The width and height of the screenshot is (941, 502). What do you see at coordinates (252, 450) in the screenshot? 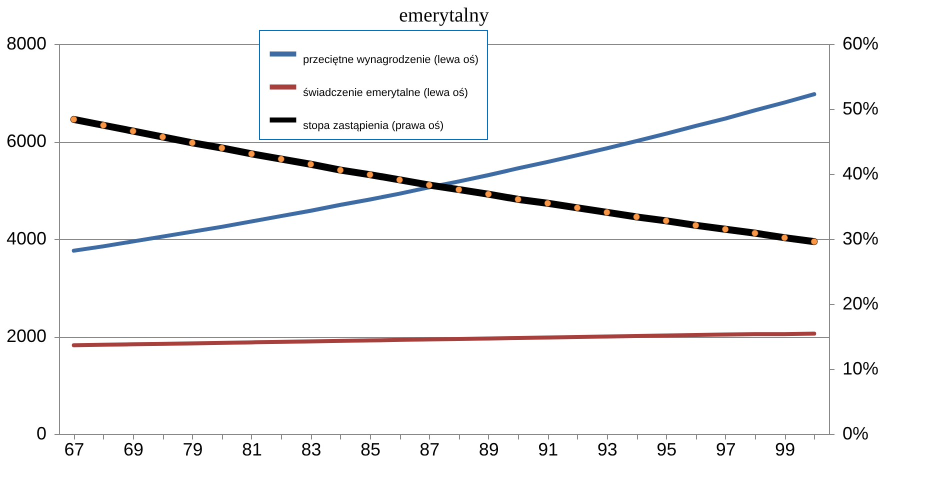
I see `x-tick-label: 81` at bounding box center [252, 450].